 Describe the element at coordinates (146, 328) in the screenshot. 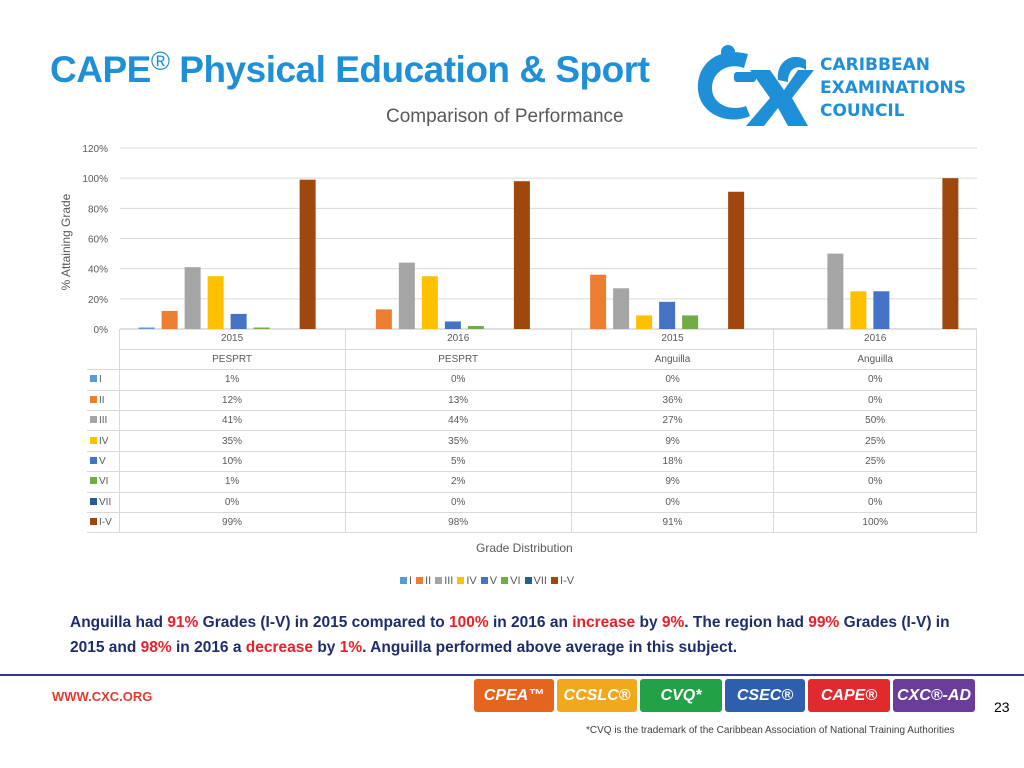

I see `bar-i` at that location.